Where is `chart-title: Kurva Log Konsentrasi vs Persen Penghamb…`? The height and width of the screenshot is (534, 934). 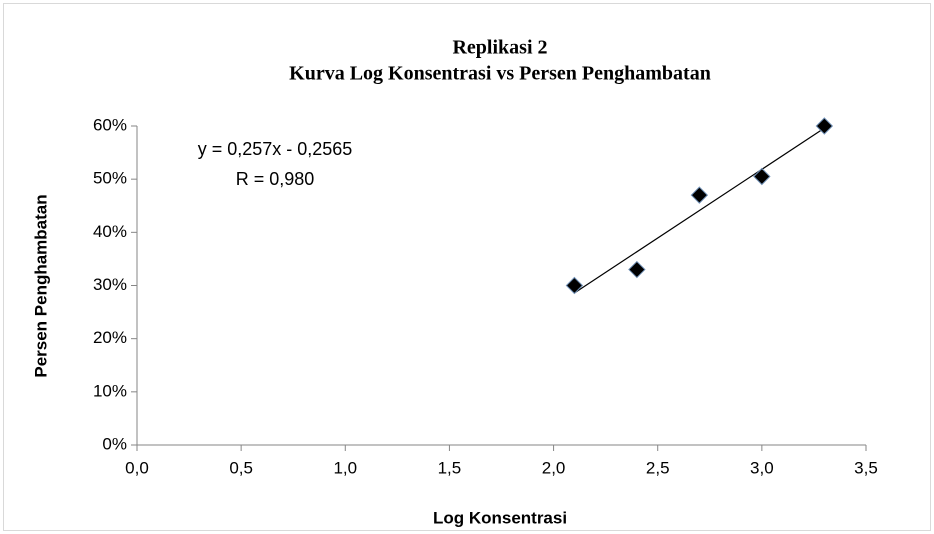
chart-title: Kurva Log Konsentrasi vs Persen Penghamb… is located at coordinates (500, 74).